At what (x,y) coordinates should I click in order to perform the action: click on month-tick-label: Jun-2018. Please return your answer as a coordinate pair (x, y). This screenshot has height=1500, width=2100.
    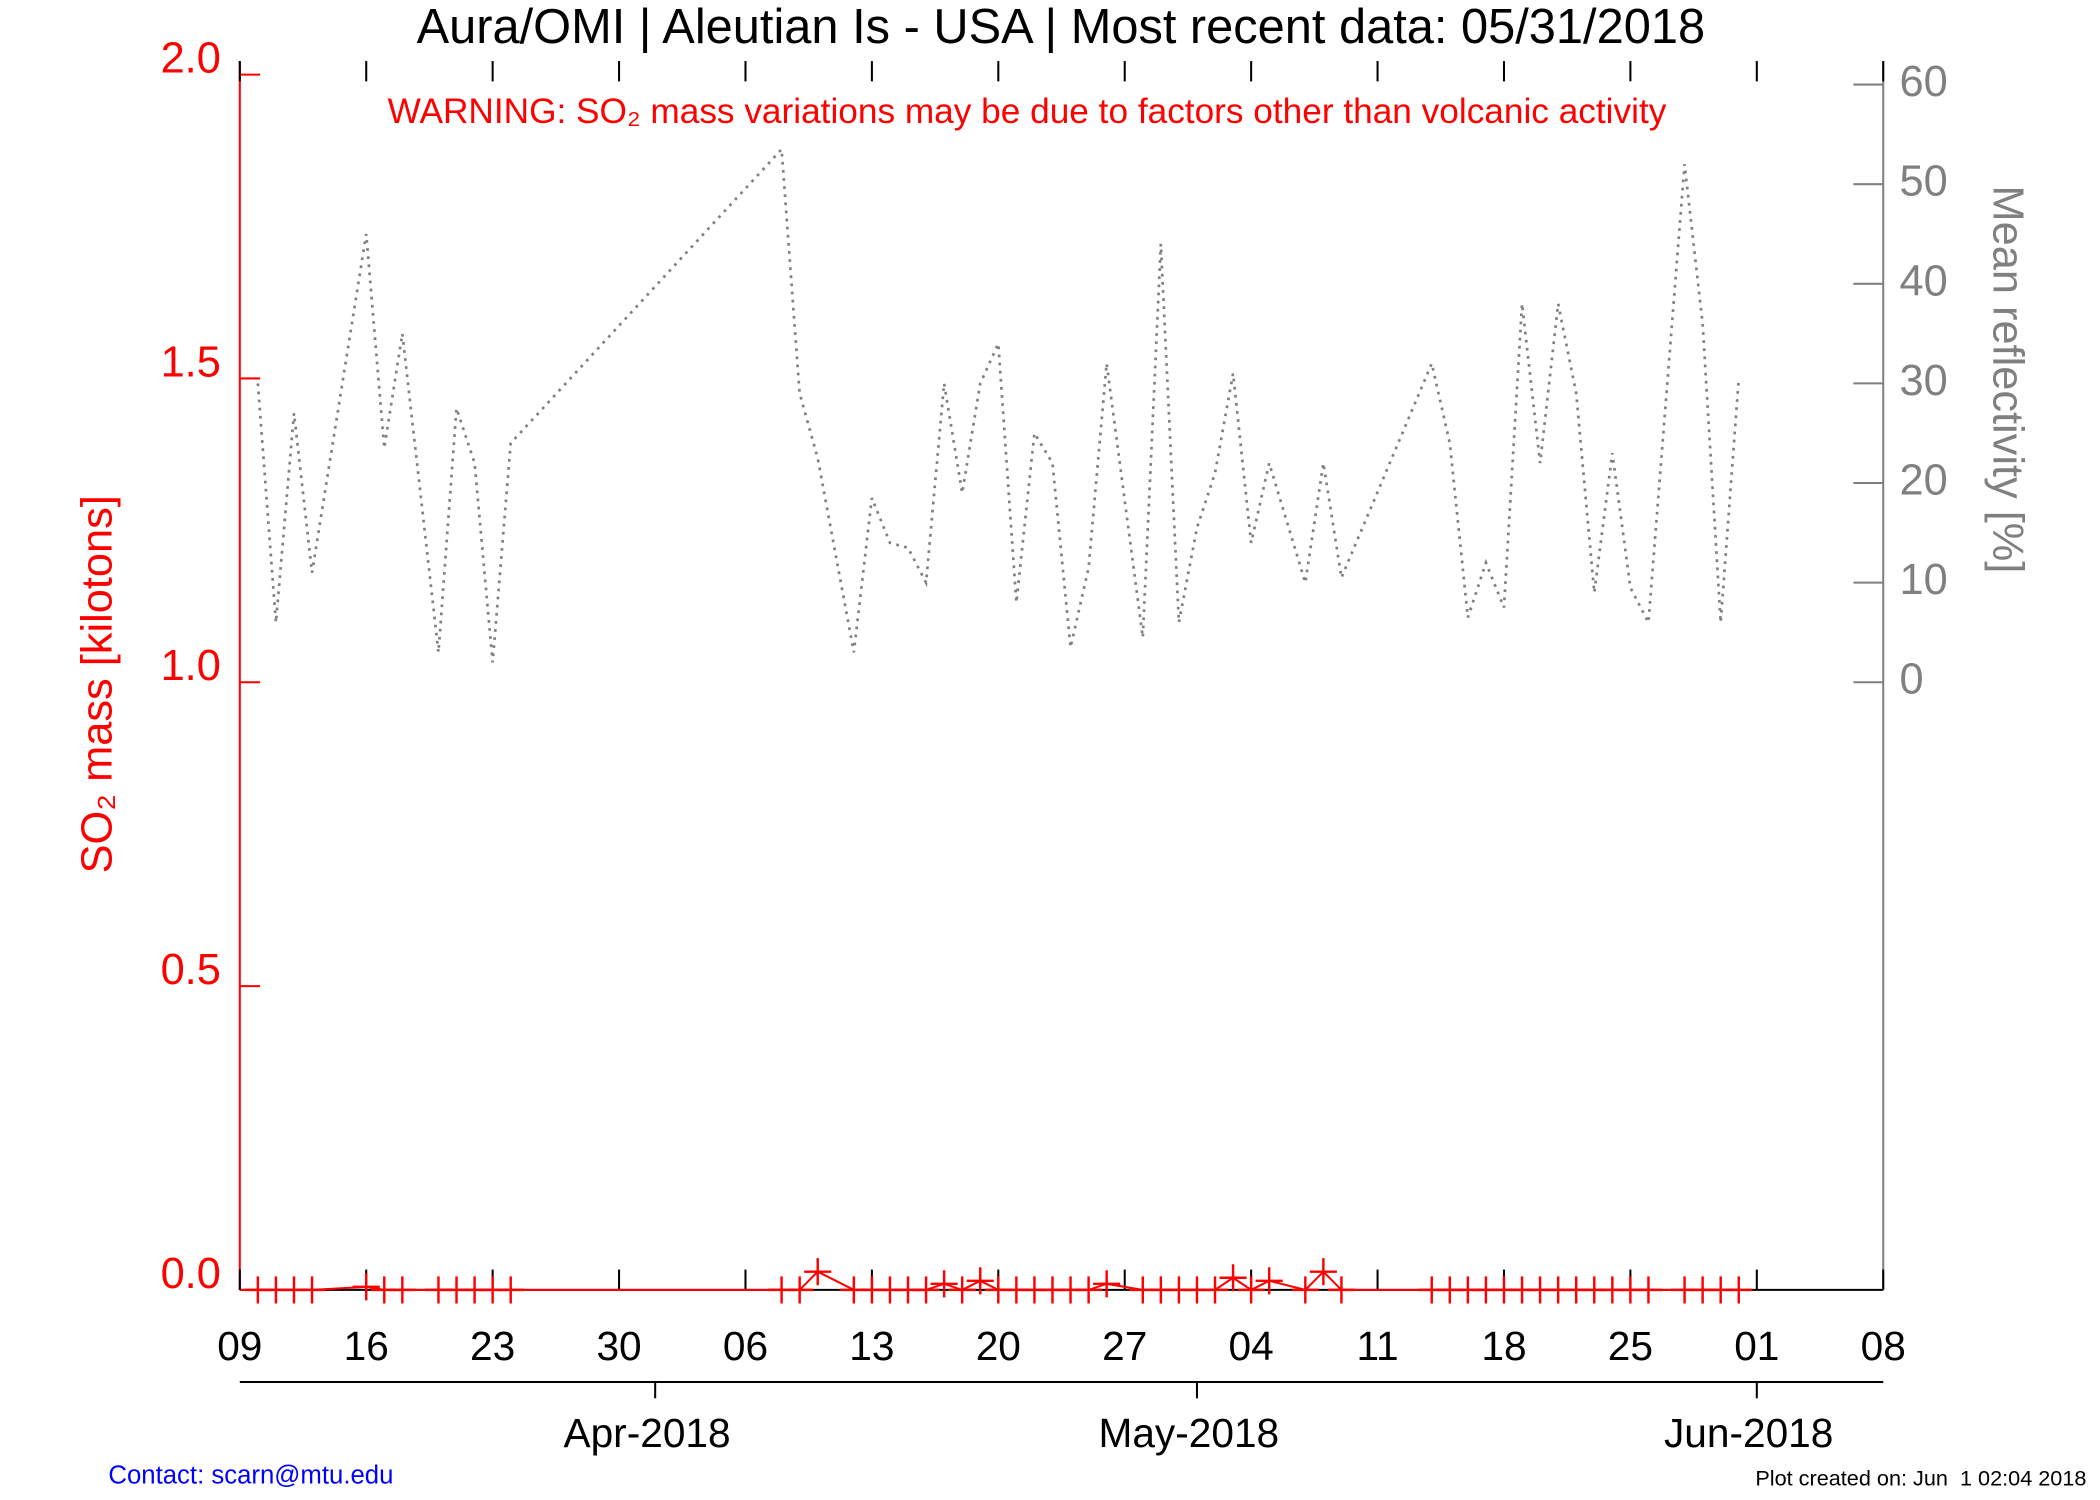
    Looking at the image, I should click on (1748, 1433).